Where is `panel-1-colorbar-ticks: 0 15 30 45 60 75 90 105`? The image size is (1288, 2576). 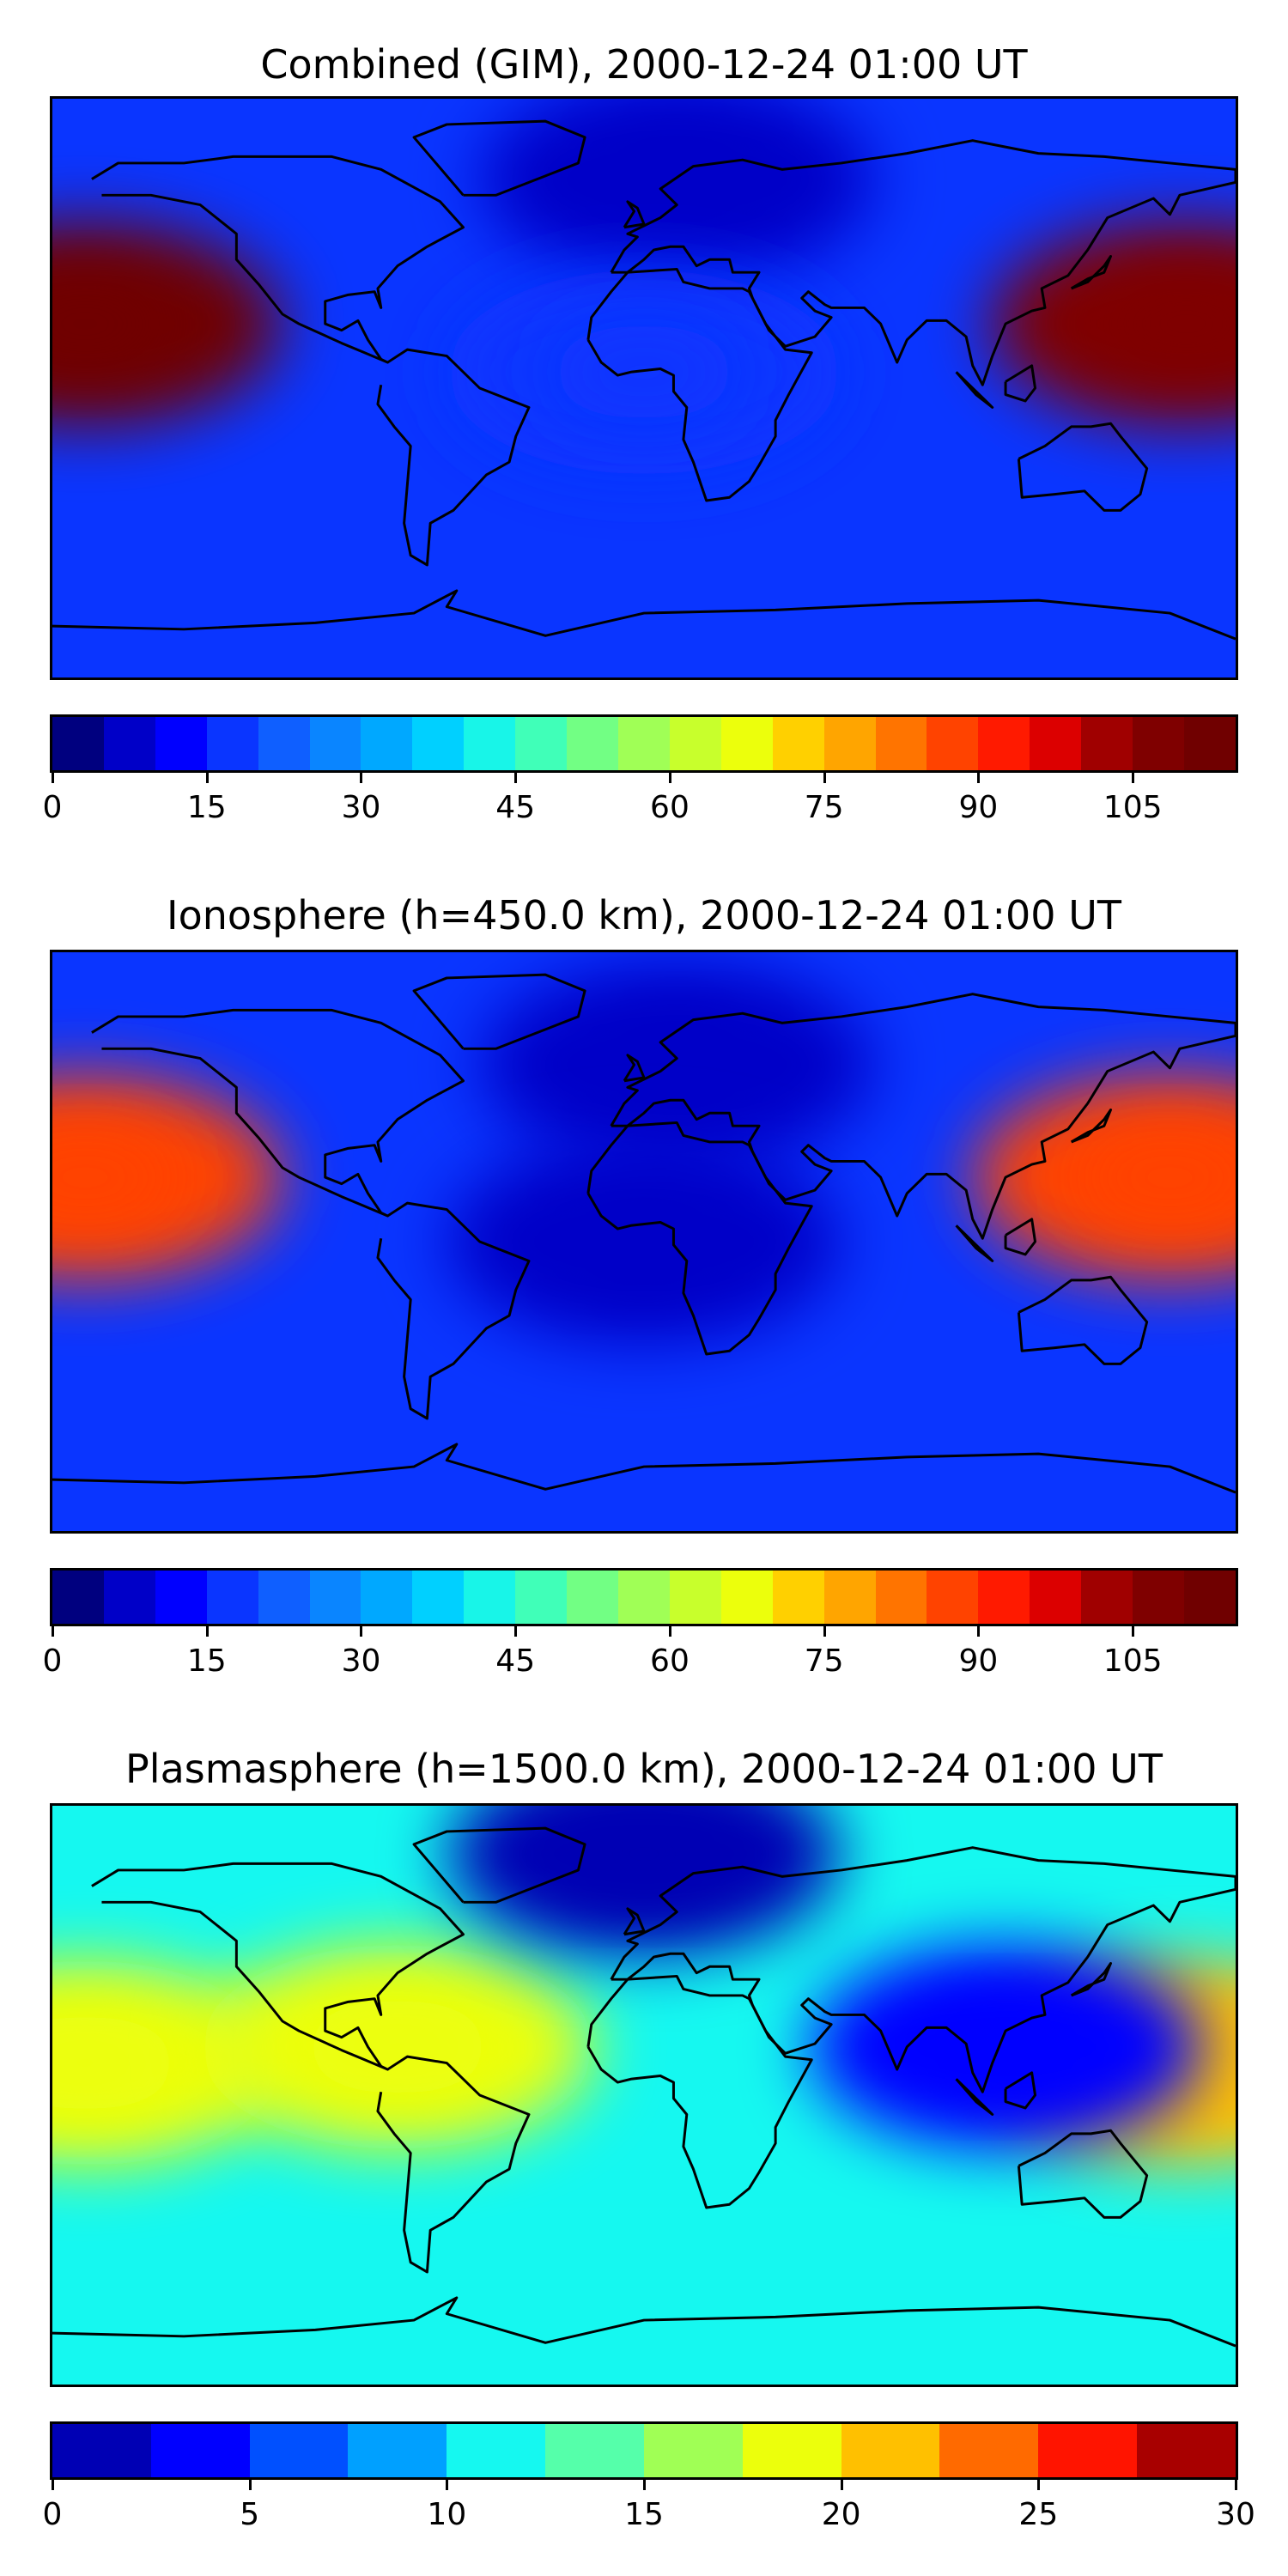
panel-1-colorbar-ticks: 0 15 30 45 60 75 90 105 is located at coordinates (640, 803).